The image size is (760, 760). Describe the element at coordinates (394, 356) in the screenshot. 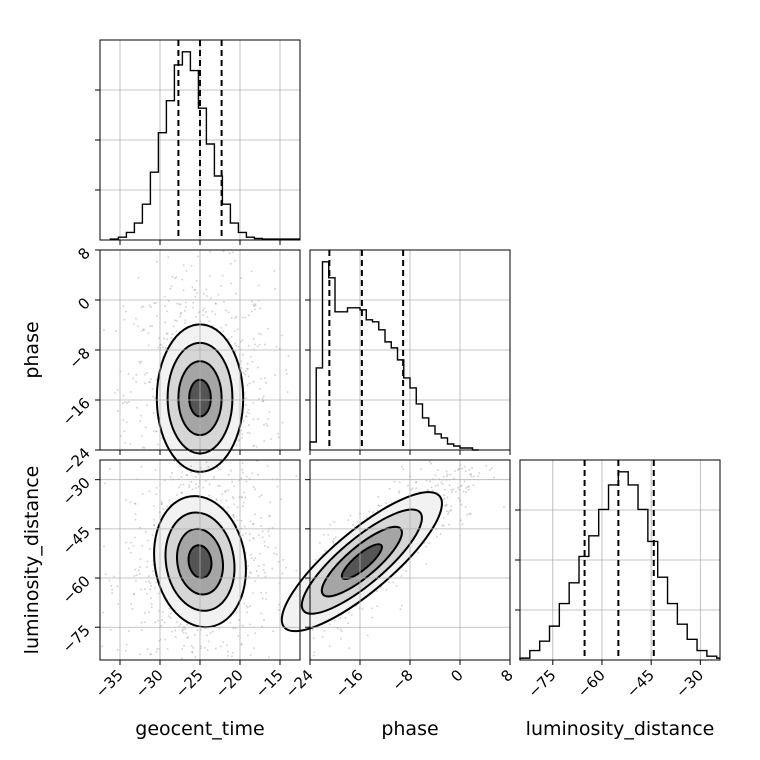

I see `histogram-phase` at that location.